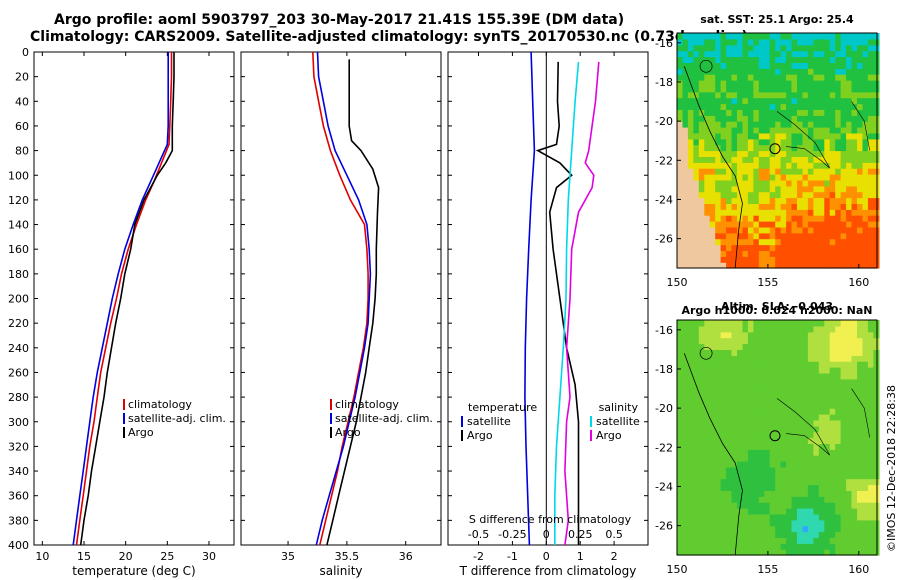 This screenshot has width=900, height=580. Describe the element at coordinates (18, 249) in the screenshot. I see `depth-tick-label: 160` at that location.